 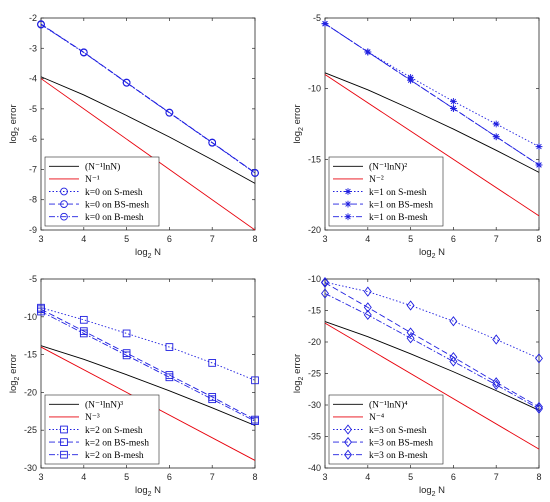 I want to click on legend-entry: k=2 on BS-mesh, so click(x=117, y=443).